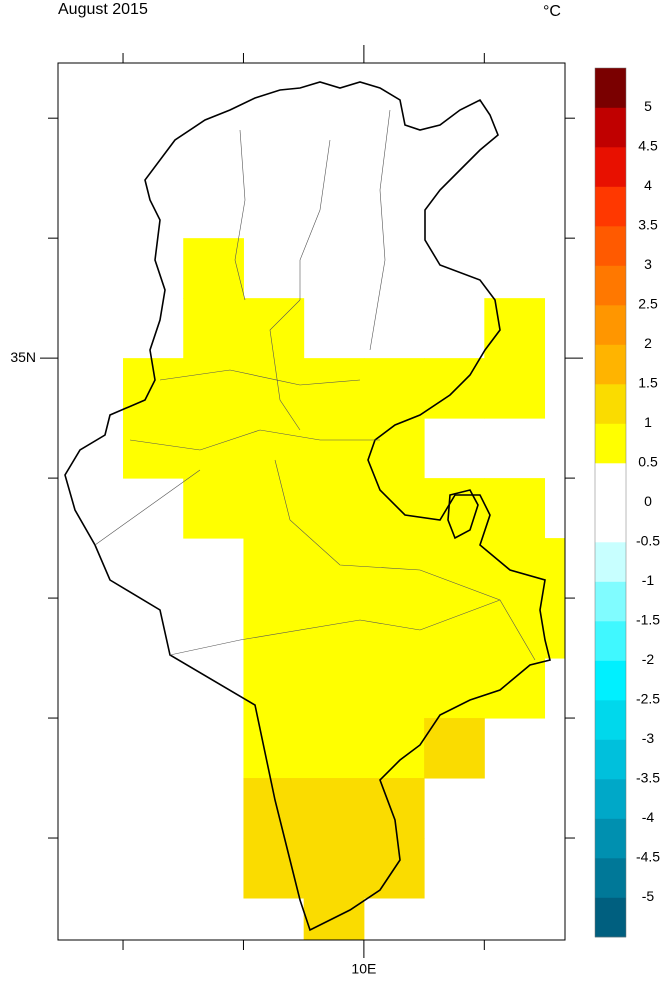 The height and width of the screenshot is (984, 662). I want to click on colorbar-label: -3.5, so click(648, 778).